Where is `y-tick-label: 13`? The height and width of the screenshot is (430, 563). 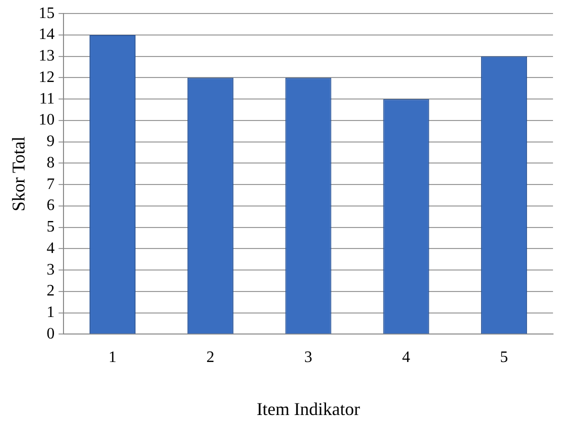
y-tick-label: 13 is located at coordinates (46, 56).